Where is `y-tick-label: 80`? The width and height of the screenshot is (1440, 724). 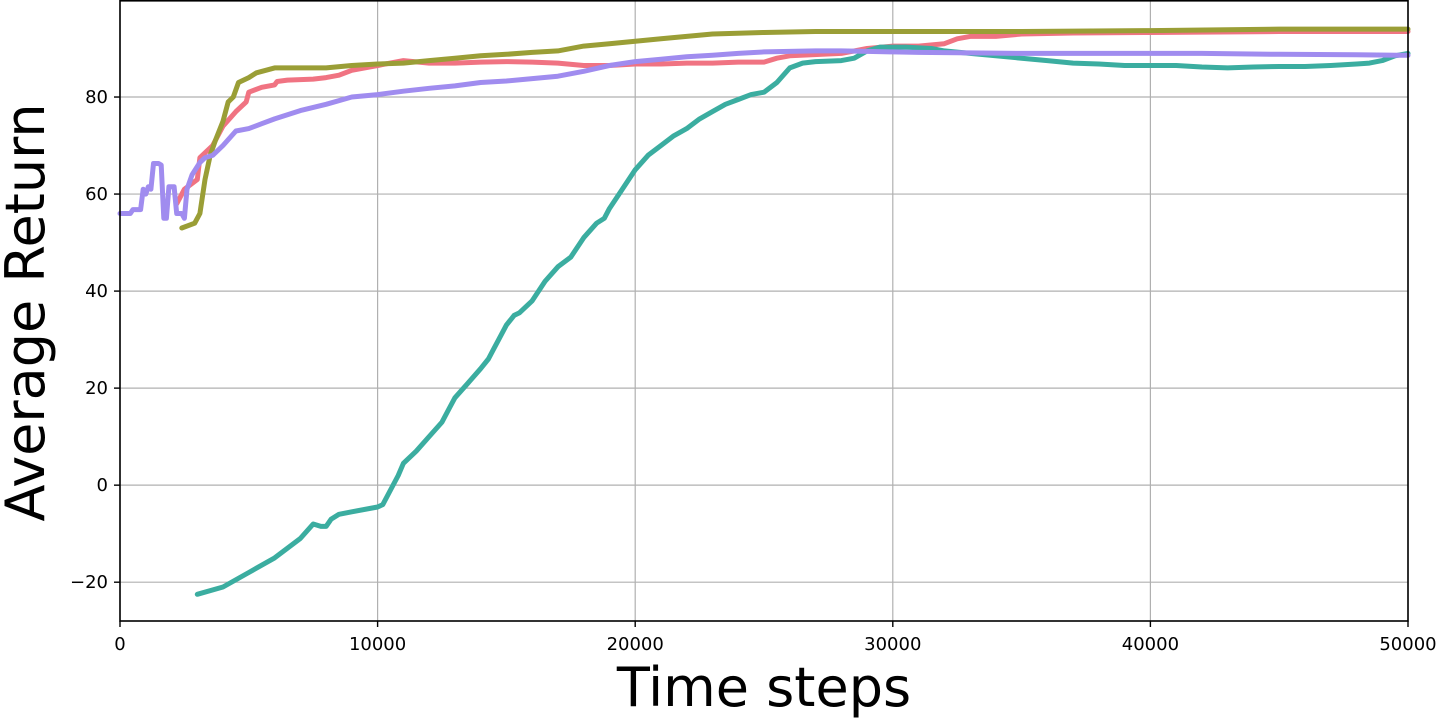
y-tick-label: 80 is located at coordinates (96, 97).